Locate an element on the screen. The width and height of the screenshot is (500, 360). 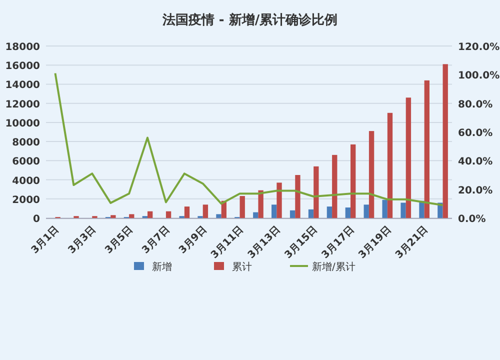
x-tick-label: 3月1日 is located at coordinates (46, 240).